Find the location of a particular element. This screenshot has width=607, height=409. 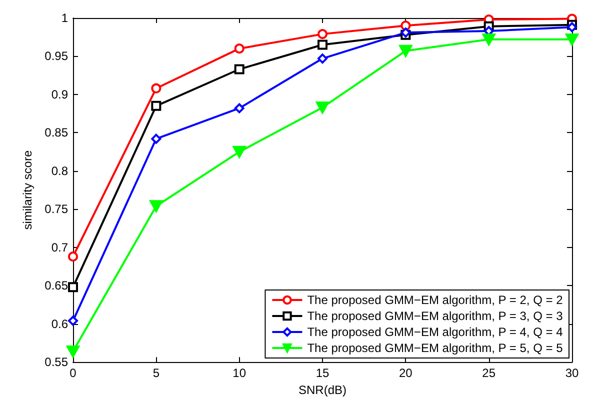

y-tick-label: 0.95 is located at coordinates (56, 56).